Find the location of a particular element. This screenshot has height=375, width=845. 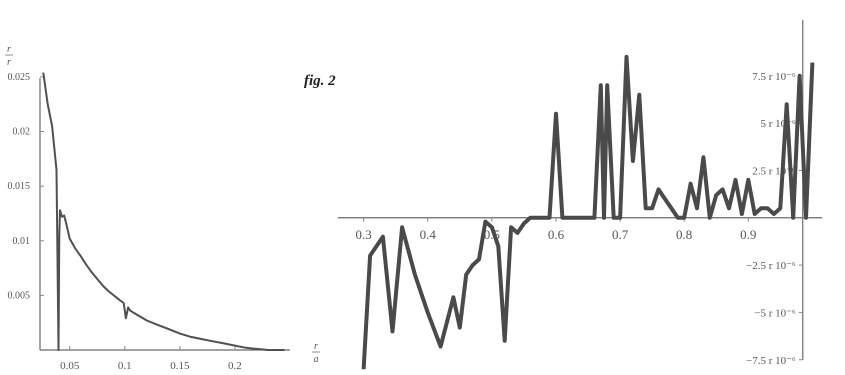

chart1-y-label-num: r is located at coordinates (9, 49).